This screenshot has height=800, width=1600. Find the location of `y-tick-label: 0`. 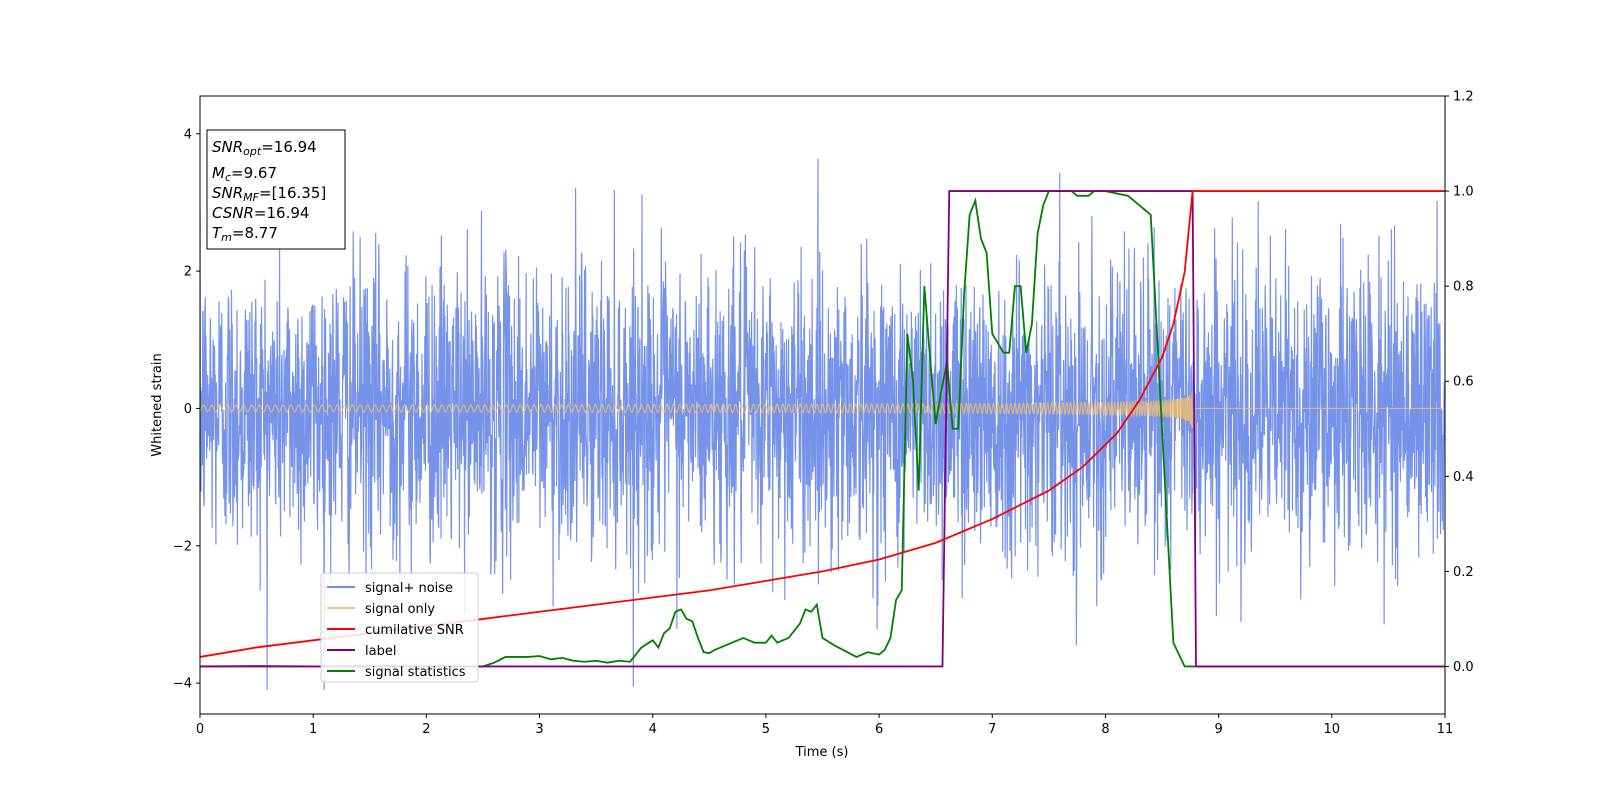

y-tick-label: 0 is located at coordinates (188, 409).